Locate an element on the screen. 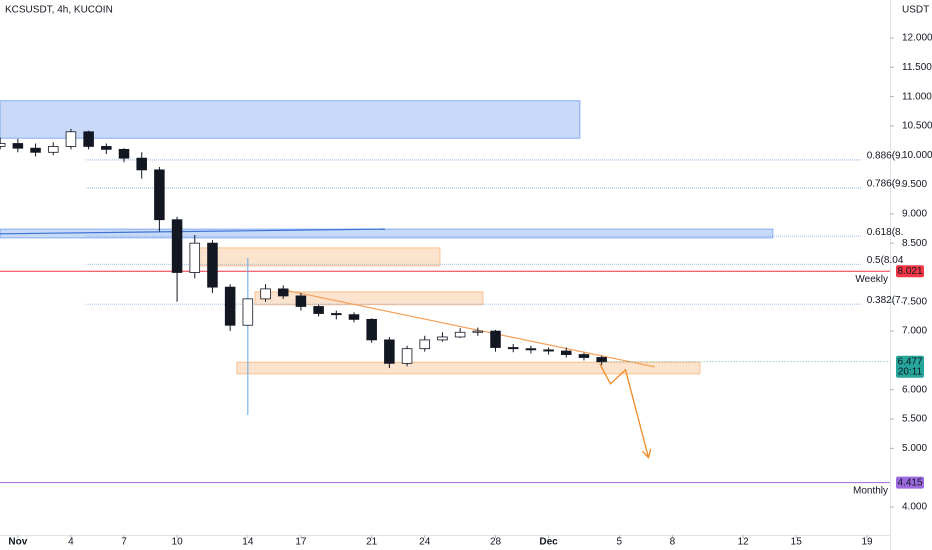 Image resolution: width=932 pixels, height=550 pixels. current-price-box is located at coordinates (910, 366).